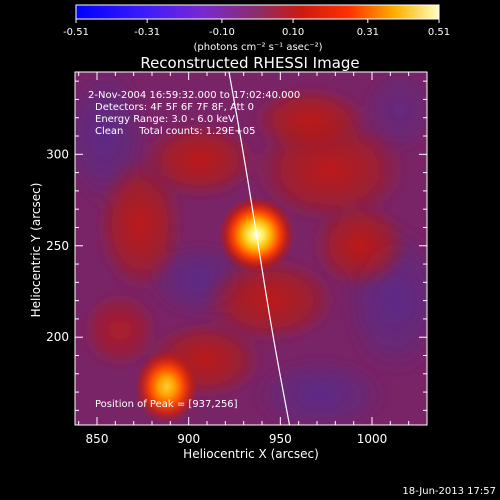  I want to click on colorbar, so click(257, 12).